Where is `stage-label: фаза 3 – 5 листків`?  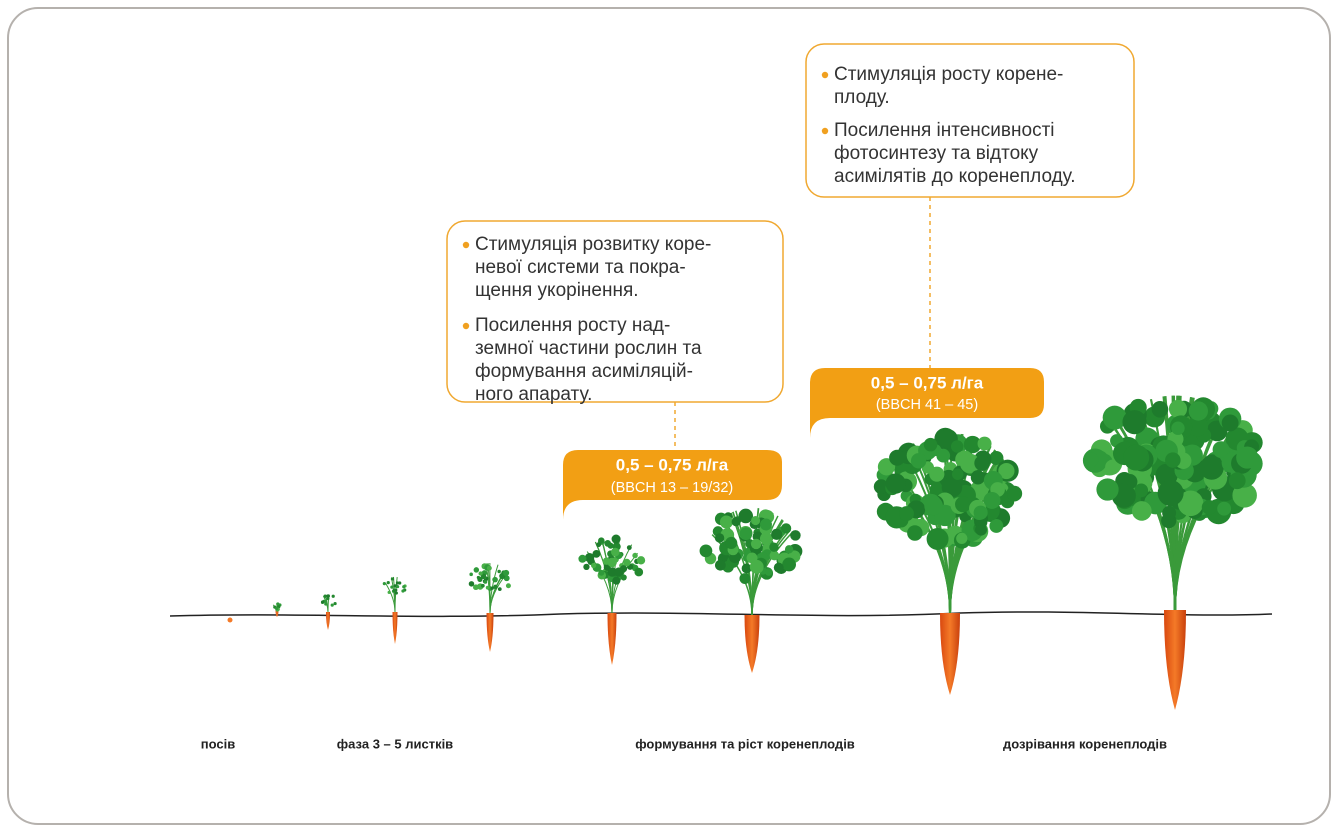 stage-label: фаза 3 – 5 листків is located at coordinates (395, 743).